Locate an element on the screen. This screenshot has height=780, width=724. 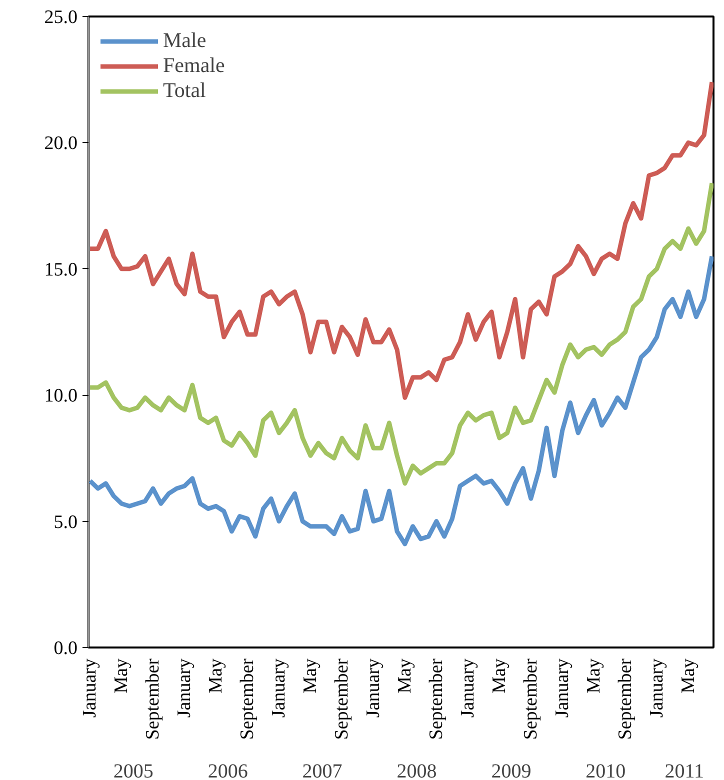
y-tick-label: 20.0 is located at coordinates (61, 143).